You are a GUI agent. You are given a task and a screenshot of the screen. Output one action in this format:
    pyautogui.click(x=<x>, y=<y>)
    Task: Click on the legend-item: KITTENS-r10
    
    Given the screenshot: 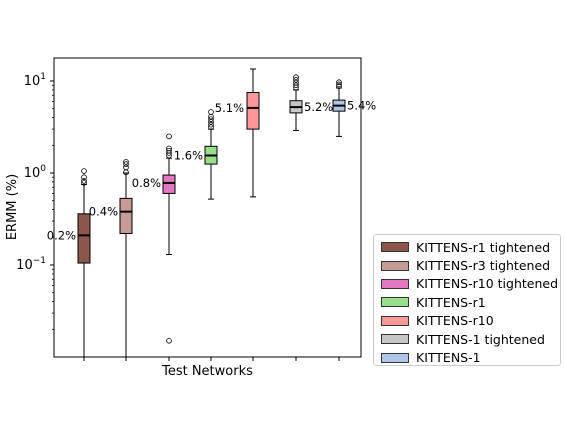 What is the action you would take?
    pyautogui.click(x=470, y=321)
    